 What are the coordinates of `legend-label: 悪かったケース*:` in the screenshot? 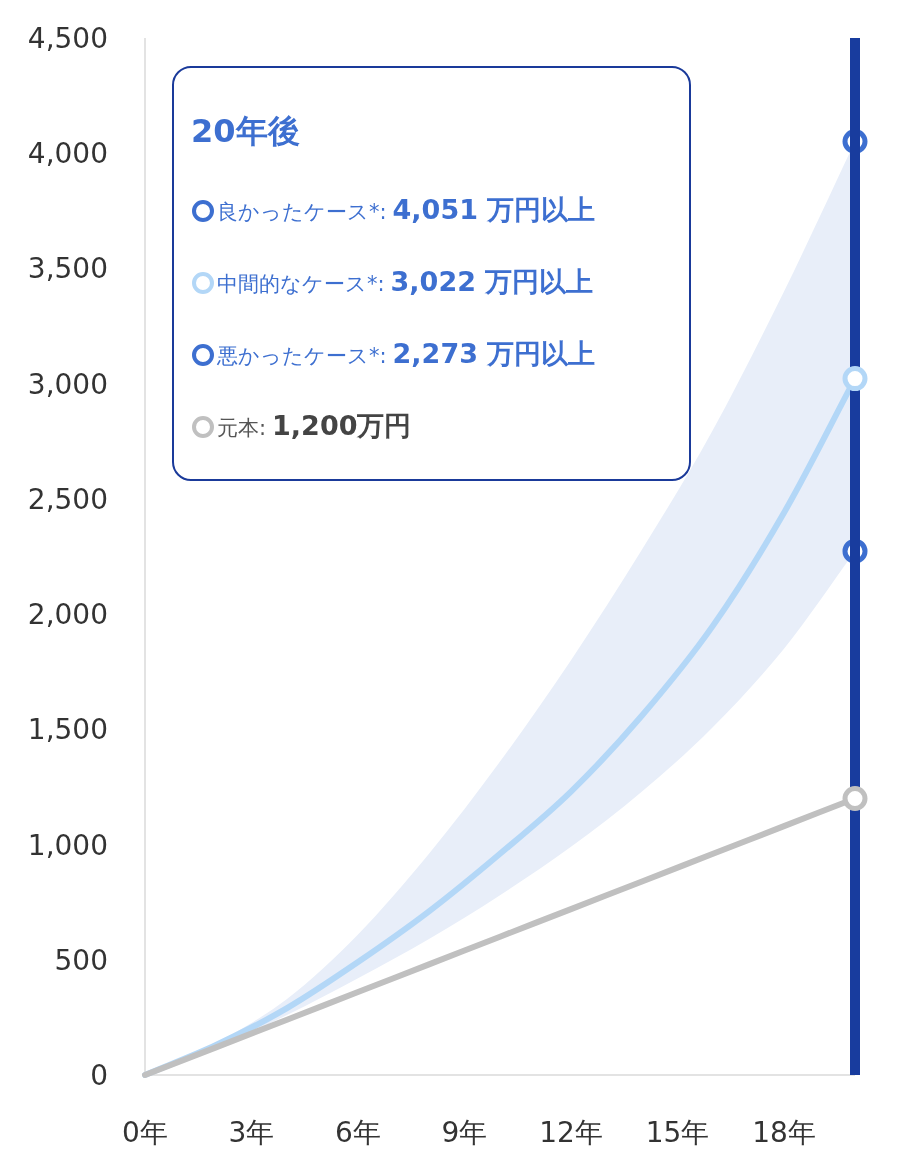 It's located at (301, 356).